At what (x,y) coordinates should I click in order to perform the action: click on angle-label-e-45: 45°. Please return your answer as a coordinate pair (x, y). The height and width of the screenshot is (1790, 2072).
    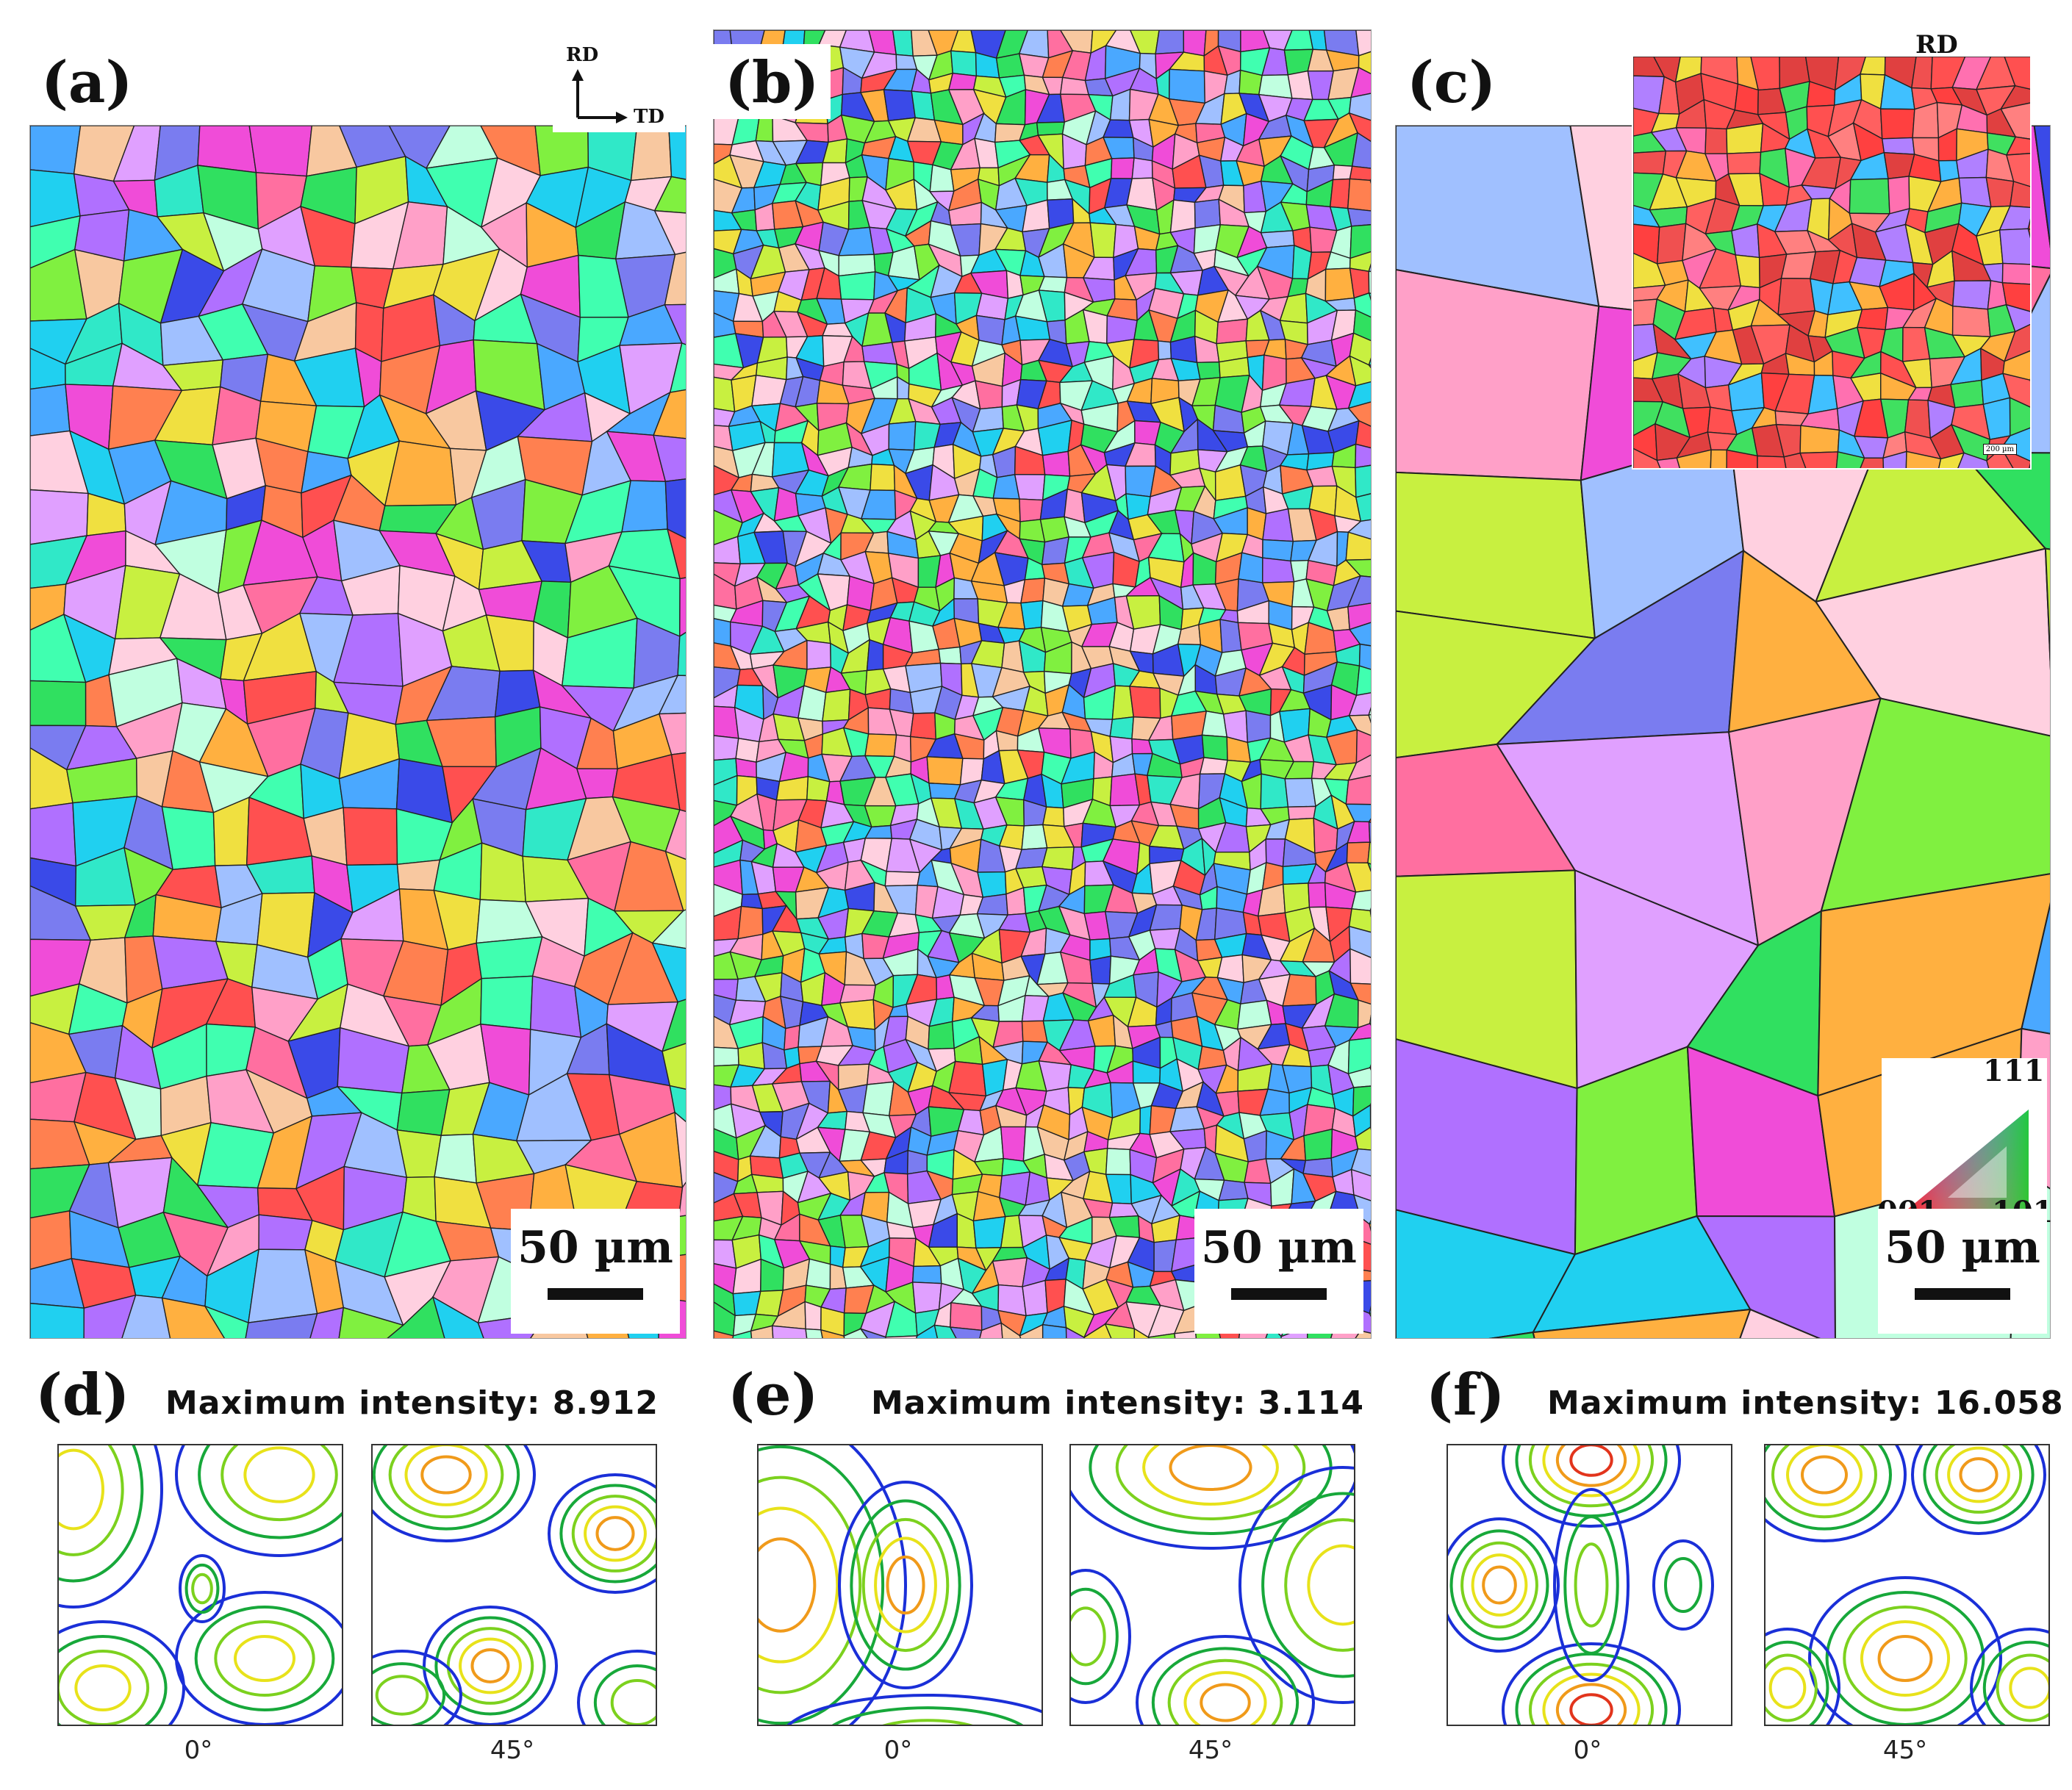
    Looking at the image, I should click on (1210, 1751).